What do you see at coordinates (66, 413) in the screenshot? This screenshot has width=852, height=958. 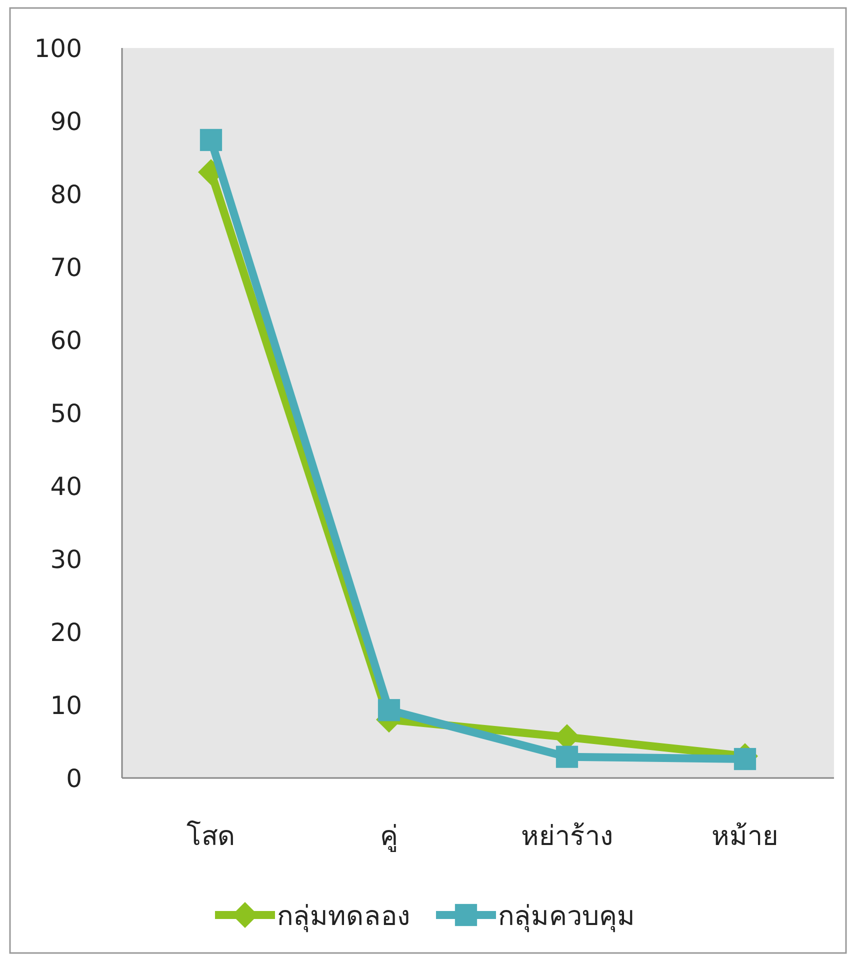 I see `y-tick-label: 50` at bounding box center [66, 413].